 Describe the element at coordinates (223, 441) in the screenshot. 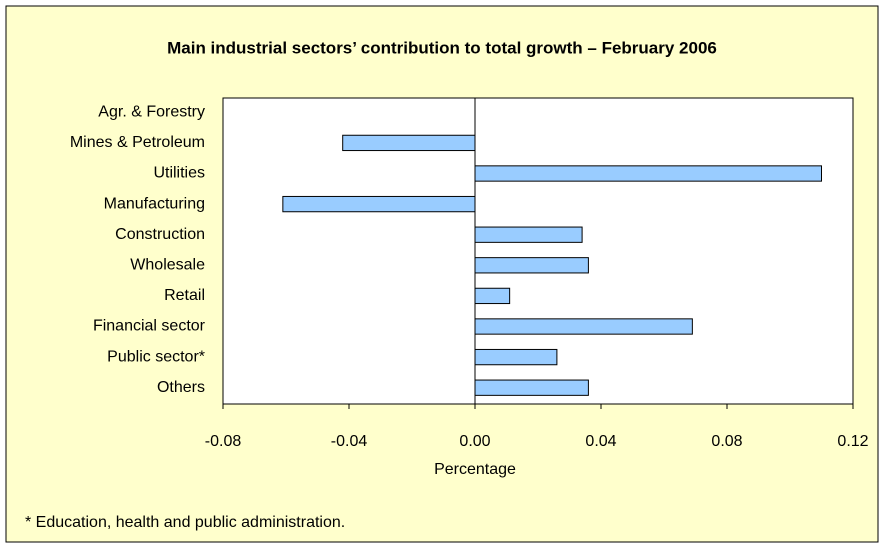

I see `x-tick-label: -0.08` at that location.